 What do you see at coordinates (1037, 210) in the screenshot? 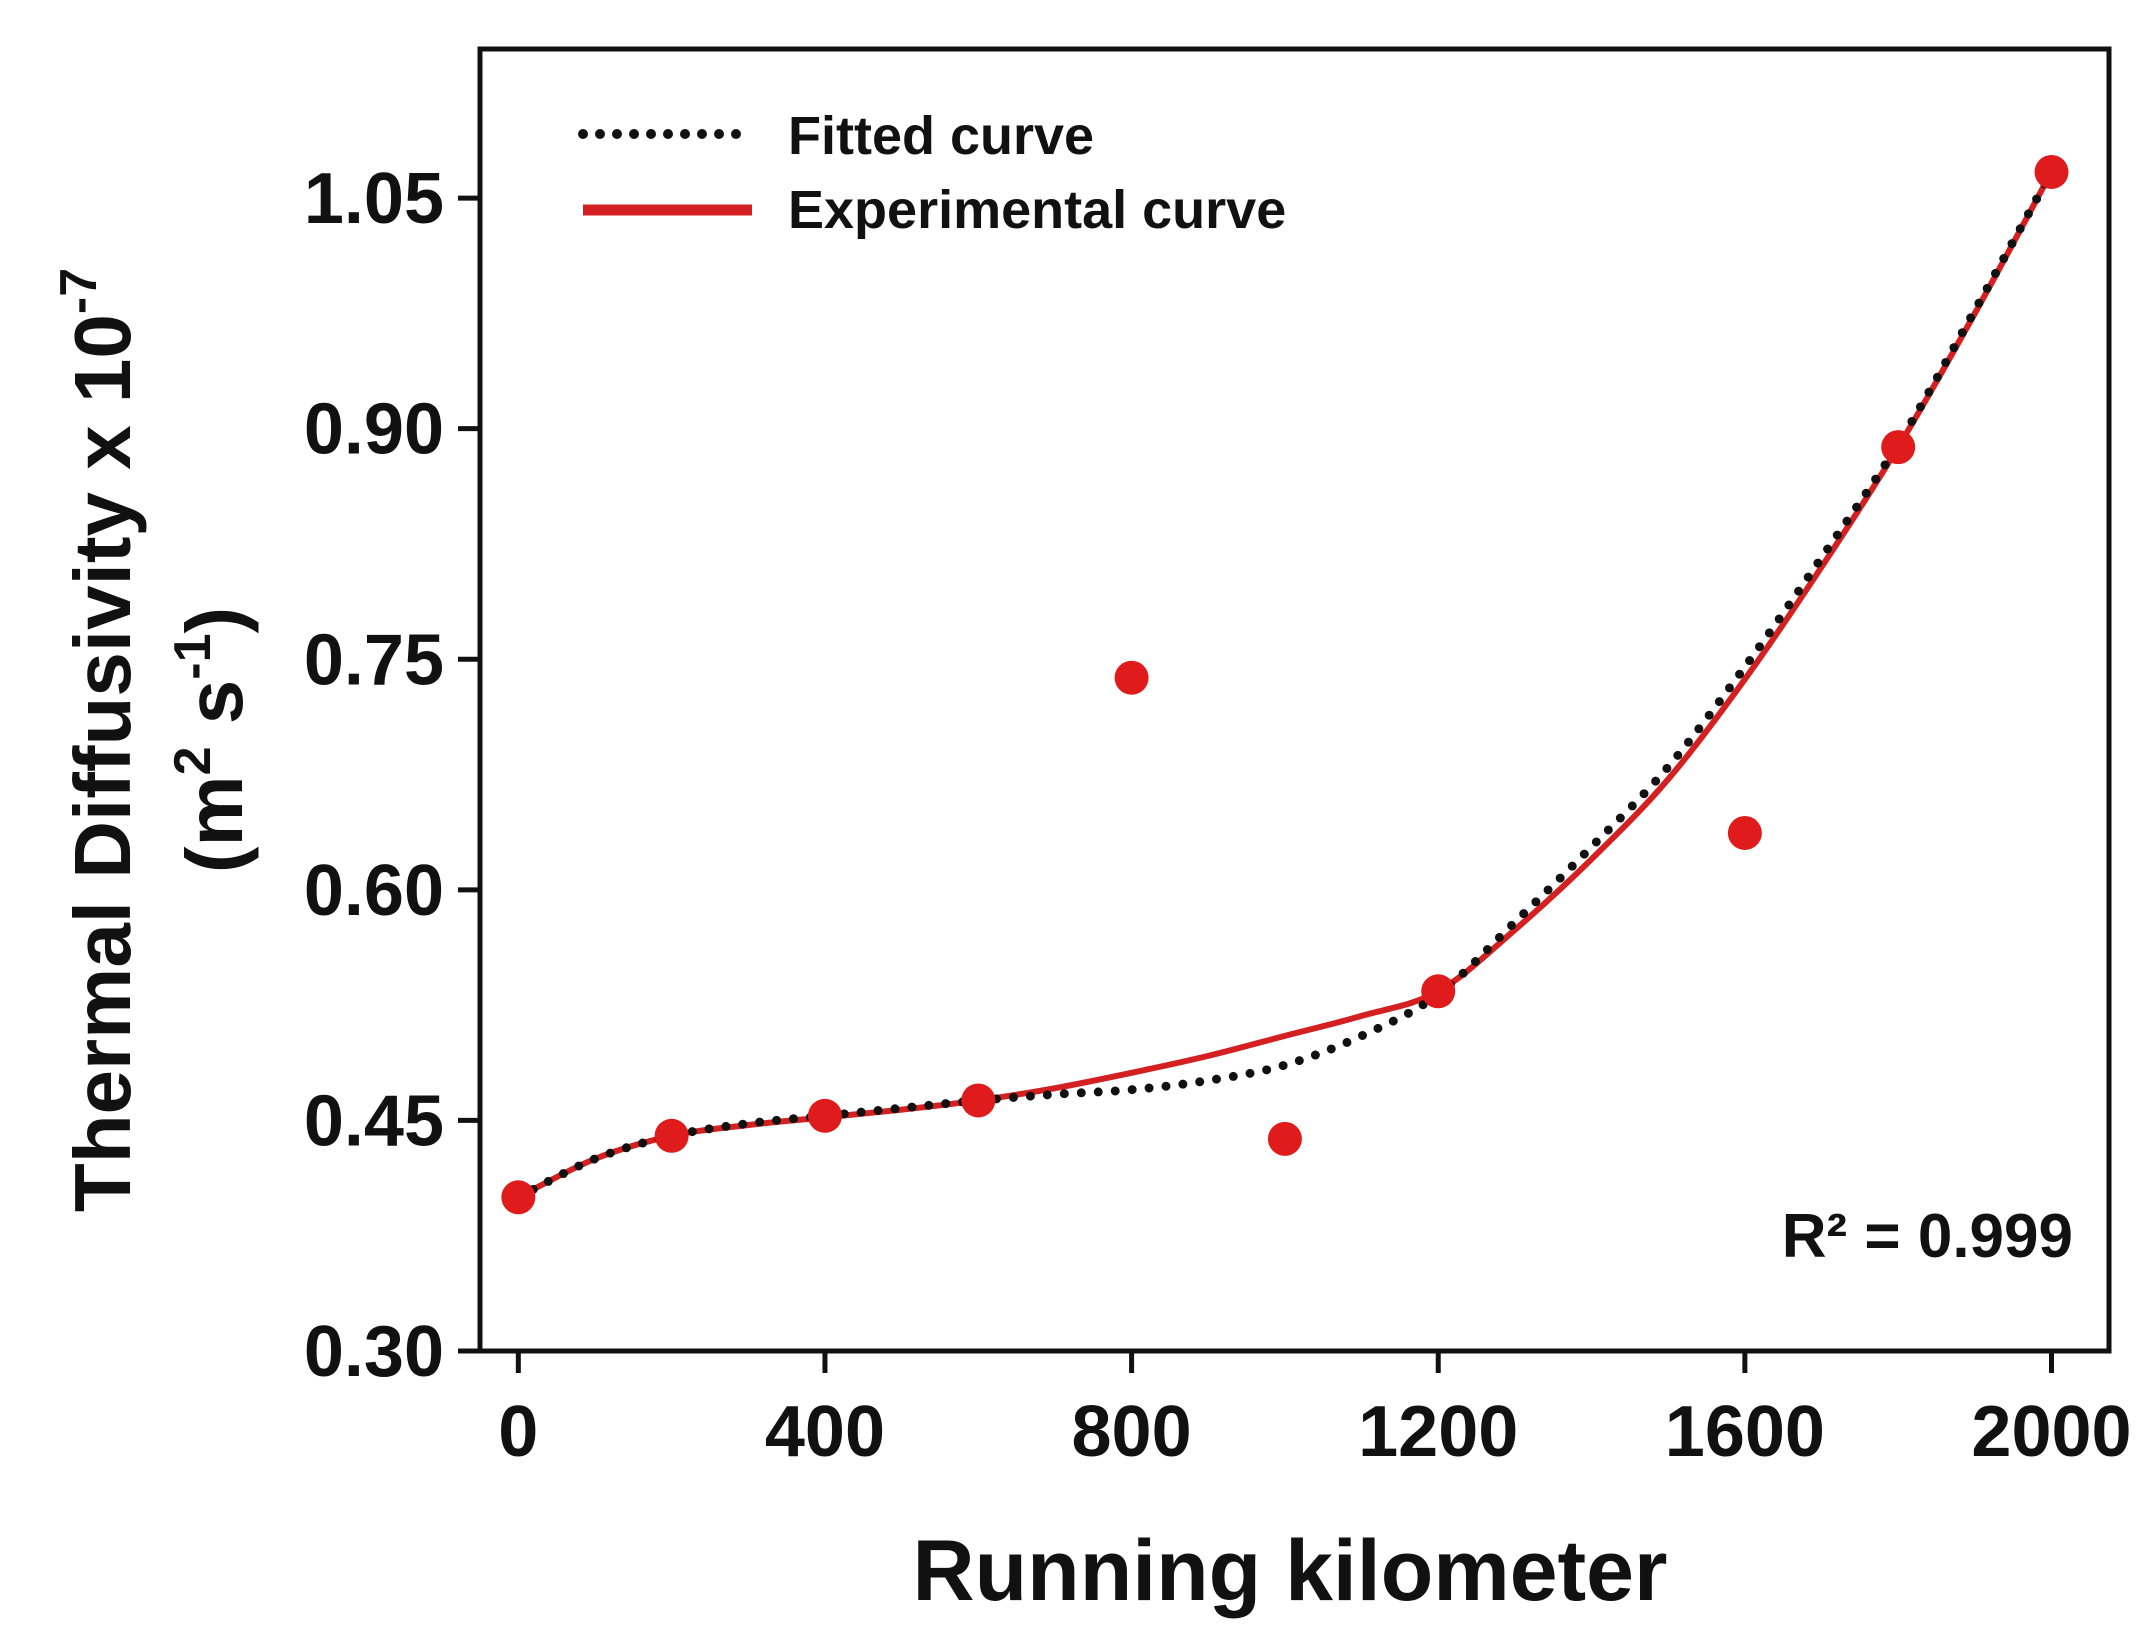
I see `legend-experimental-label: Experimental curve` at bounding box center [1037, 210].